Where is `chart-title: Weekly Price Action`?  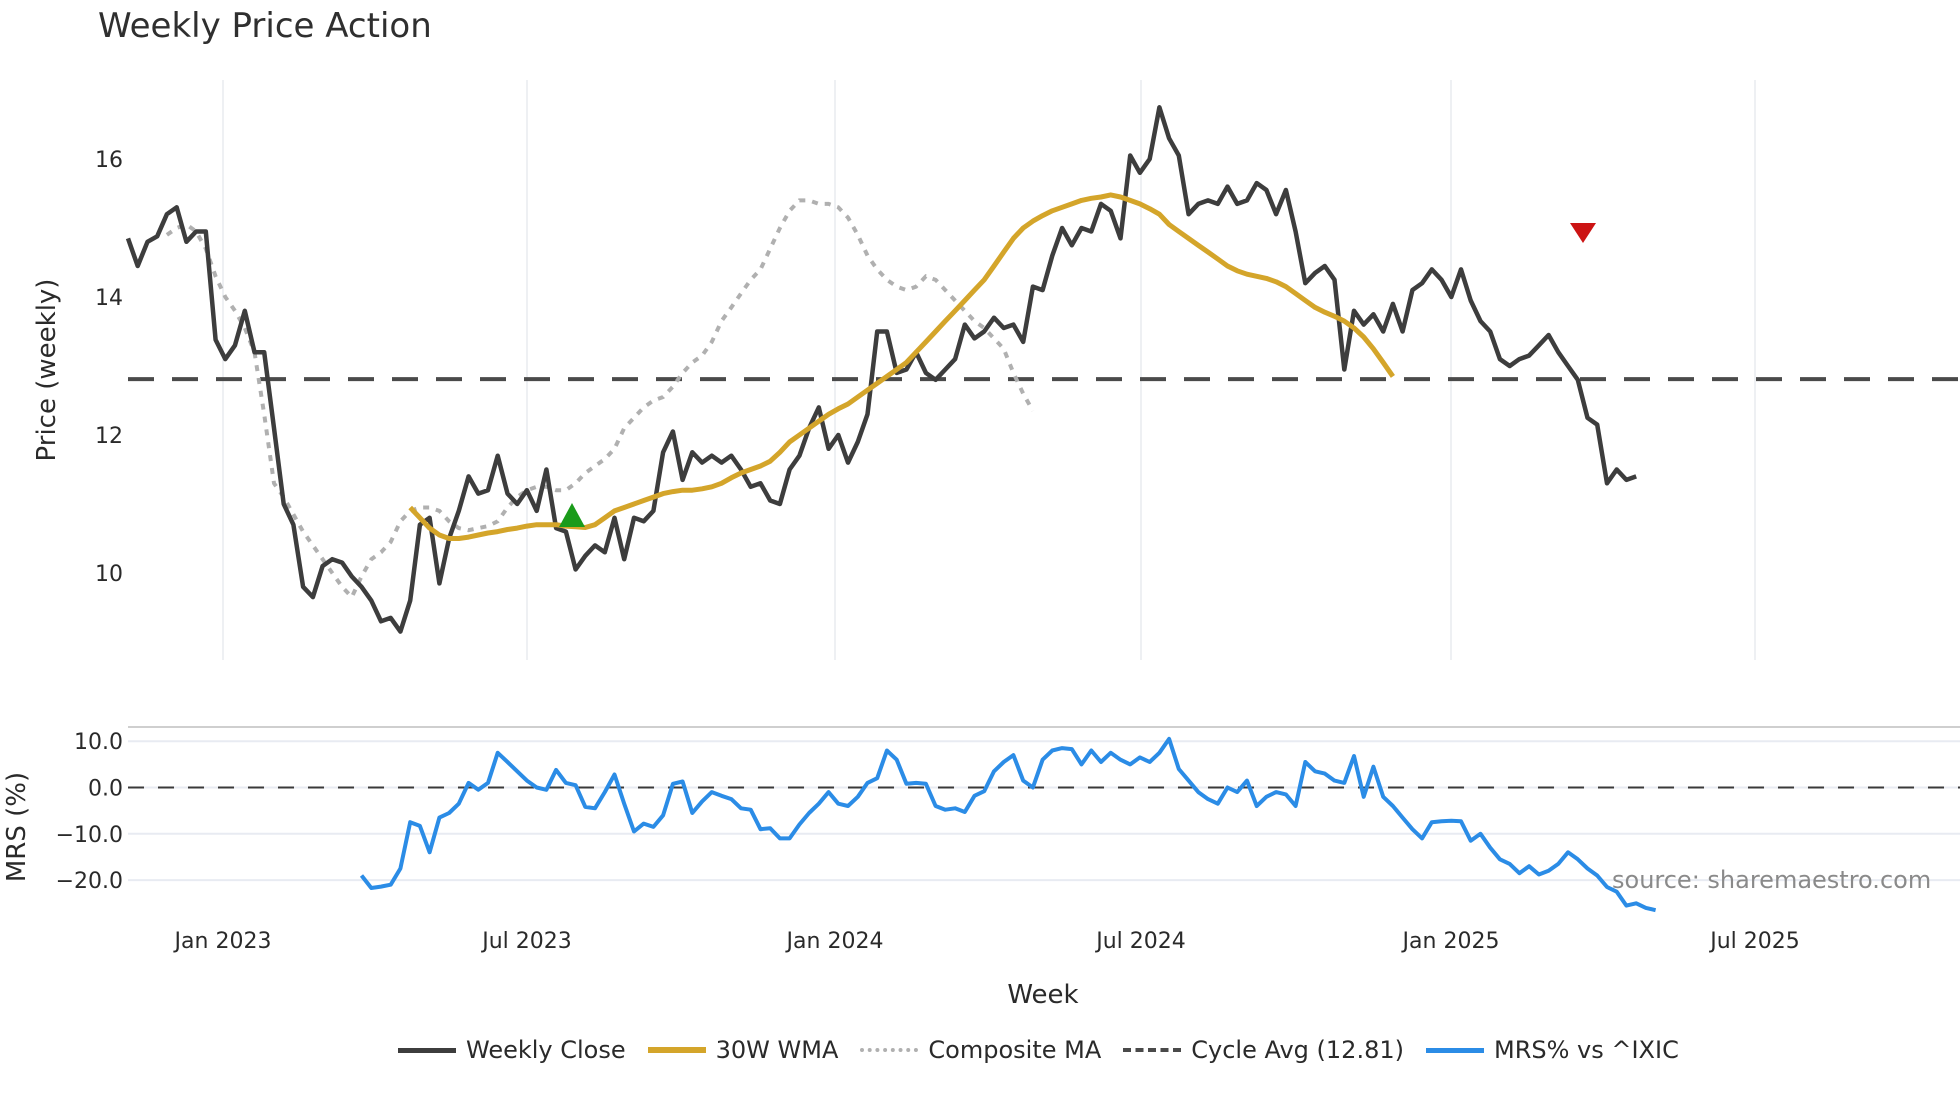 chart-title: Weekly Price Action is located at coordinates (265, 26).